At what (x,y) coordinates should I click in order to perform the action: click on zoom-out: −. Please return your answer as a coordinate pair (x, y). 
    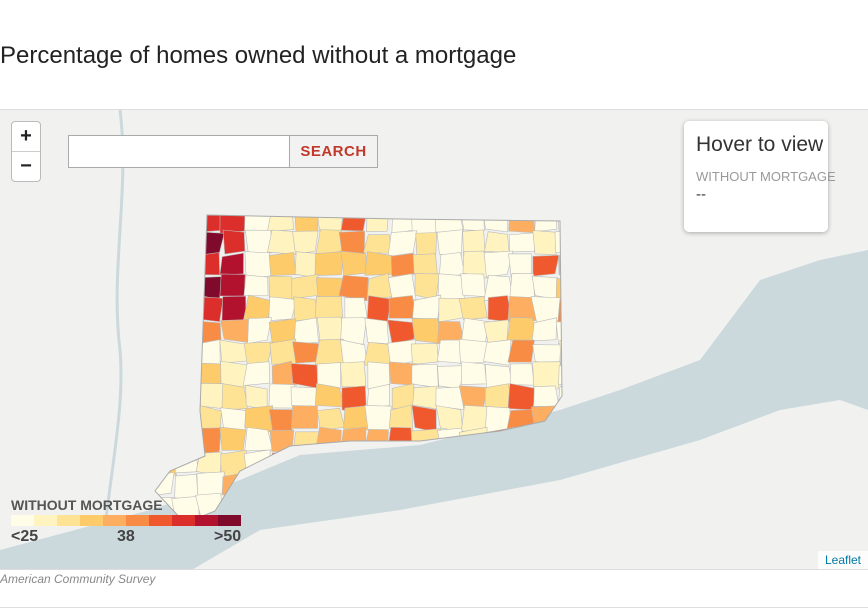
    Looking at the image, I should click on (26, 166).